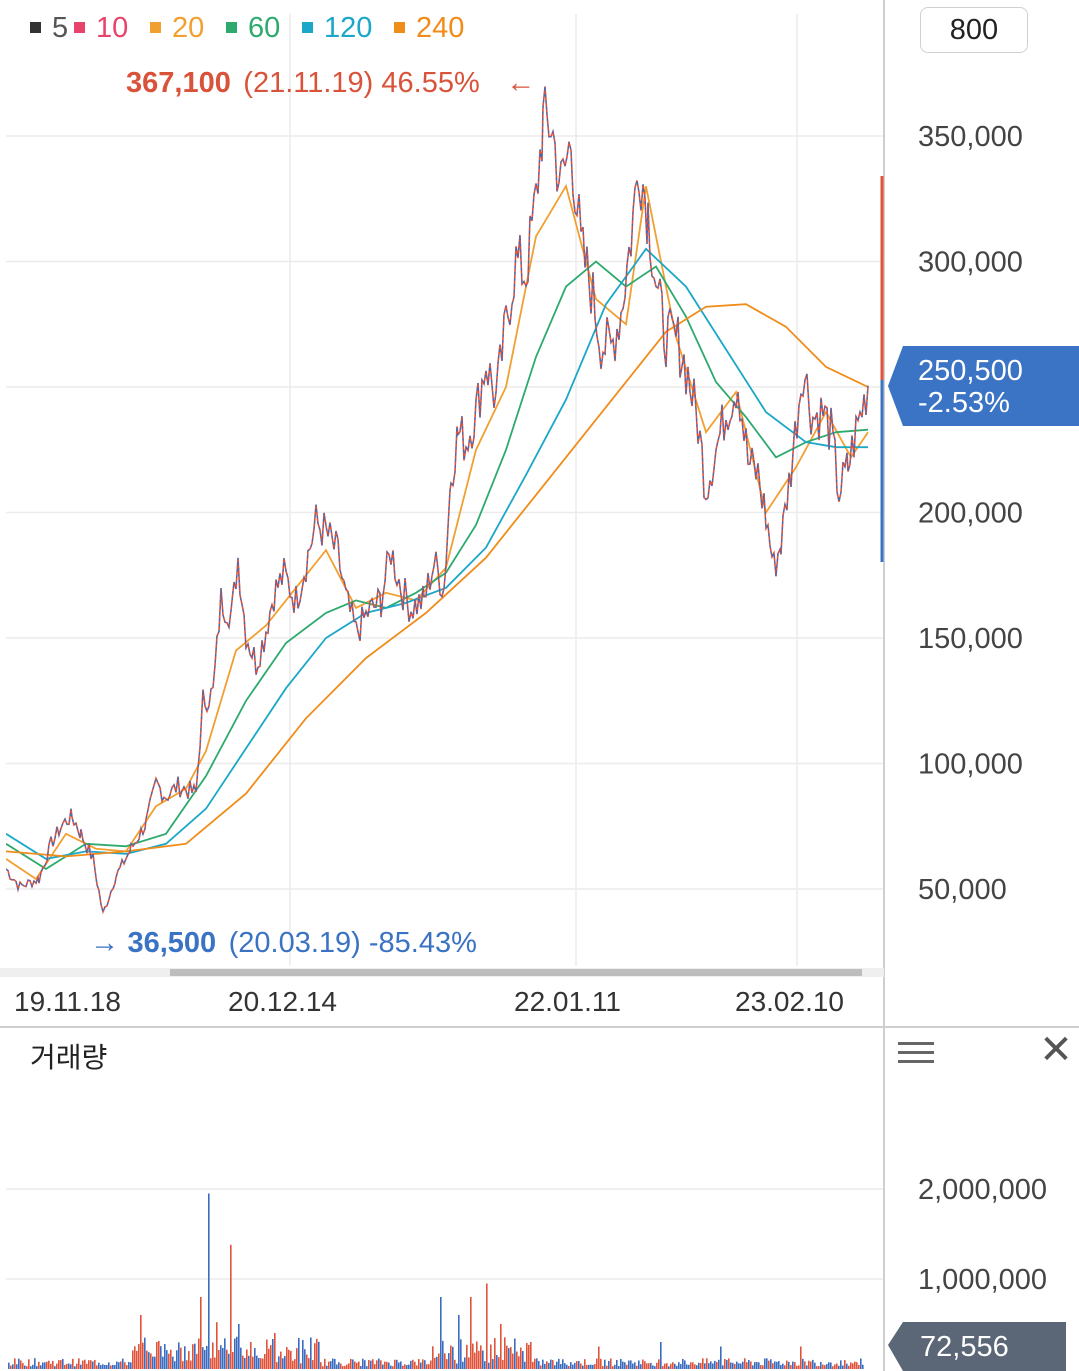  What do you see at coordinates (429, 1001) in the screenshot?
I see `date-axis: 19.11.18 20.12.14 22.01.11 23.02.10` at bounding box center [429, 1001].